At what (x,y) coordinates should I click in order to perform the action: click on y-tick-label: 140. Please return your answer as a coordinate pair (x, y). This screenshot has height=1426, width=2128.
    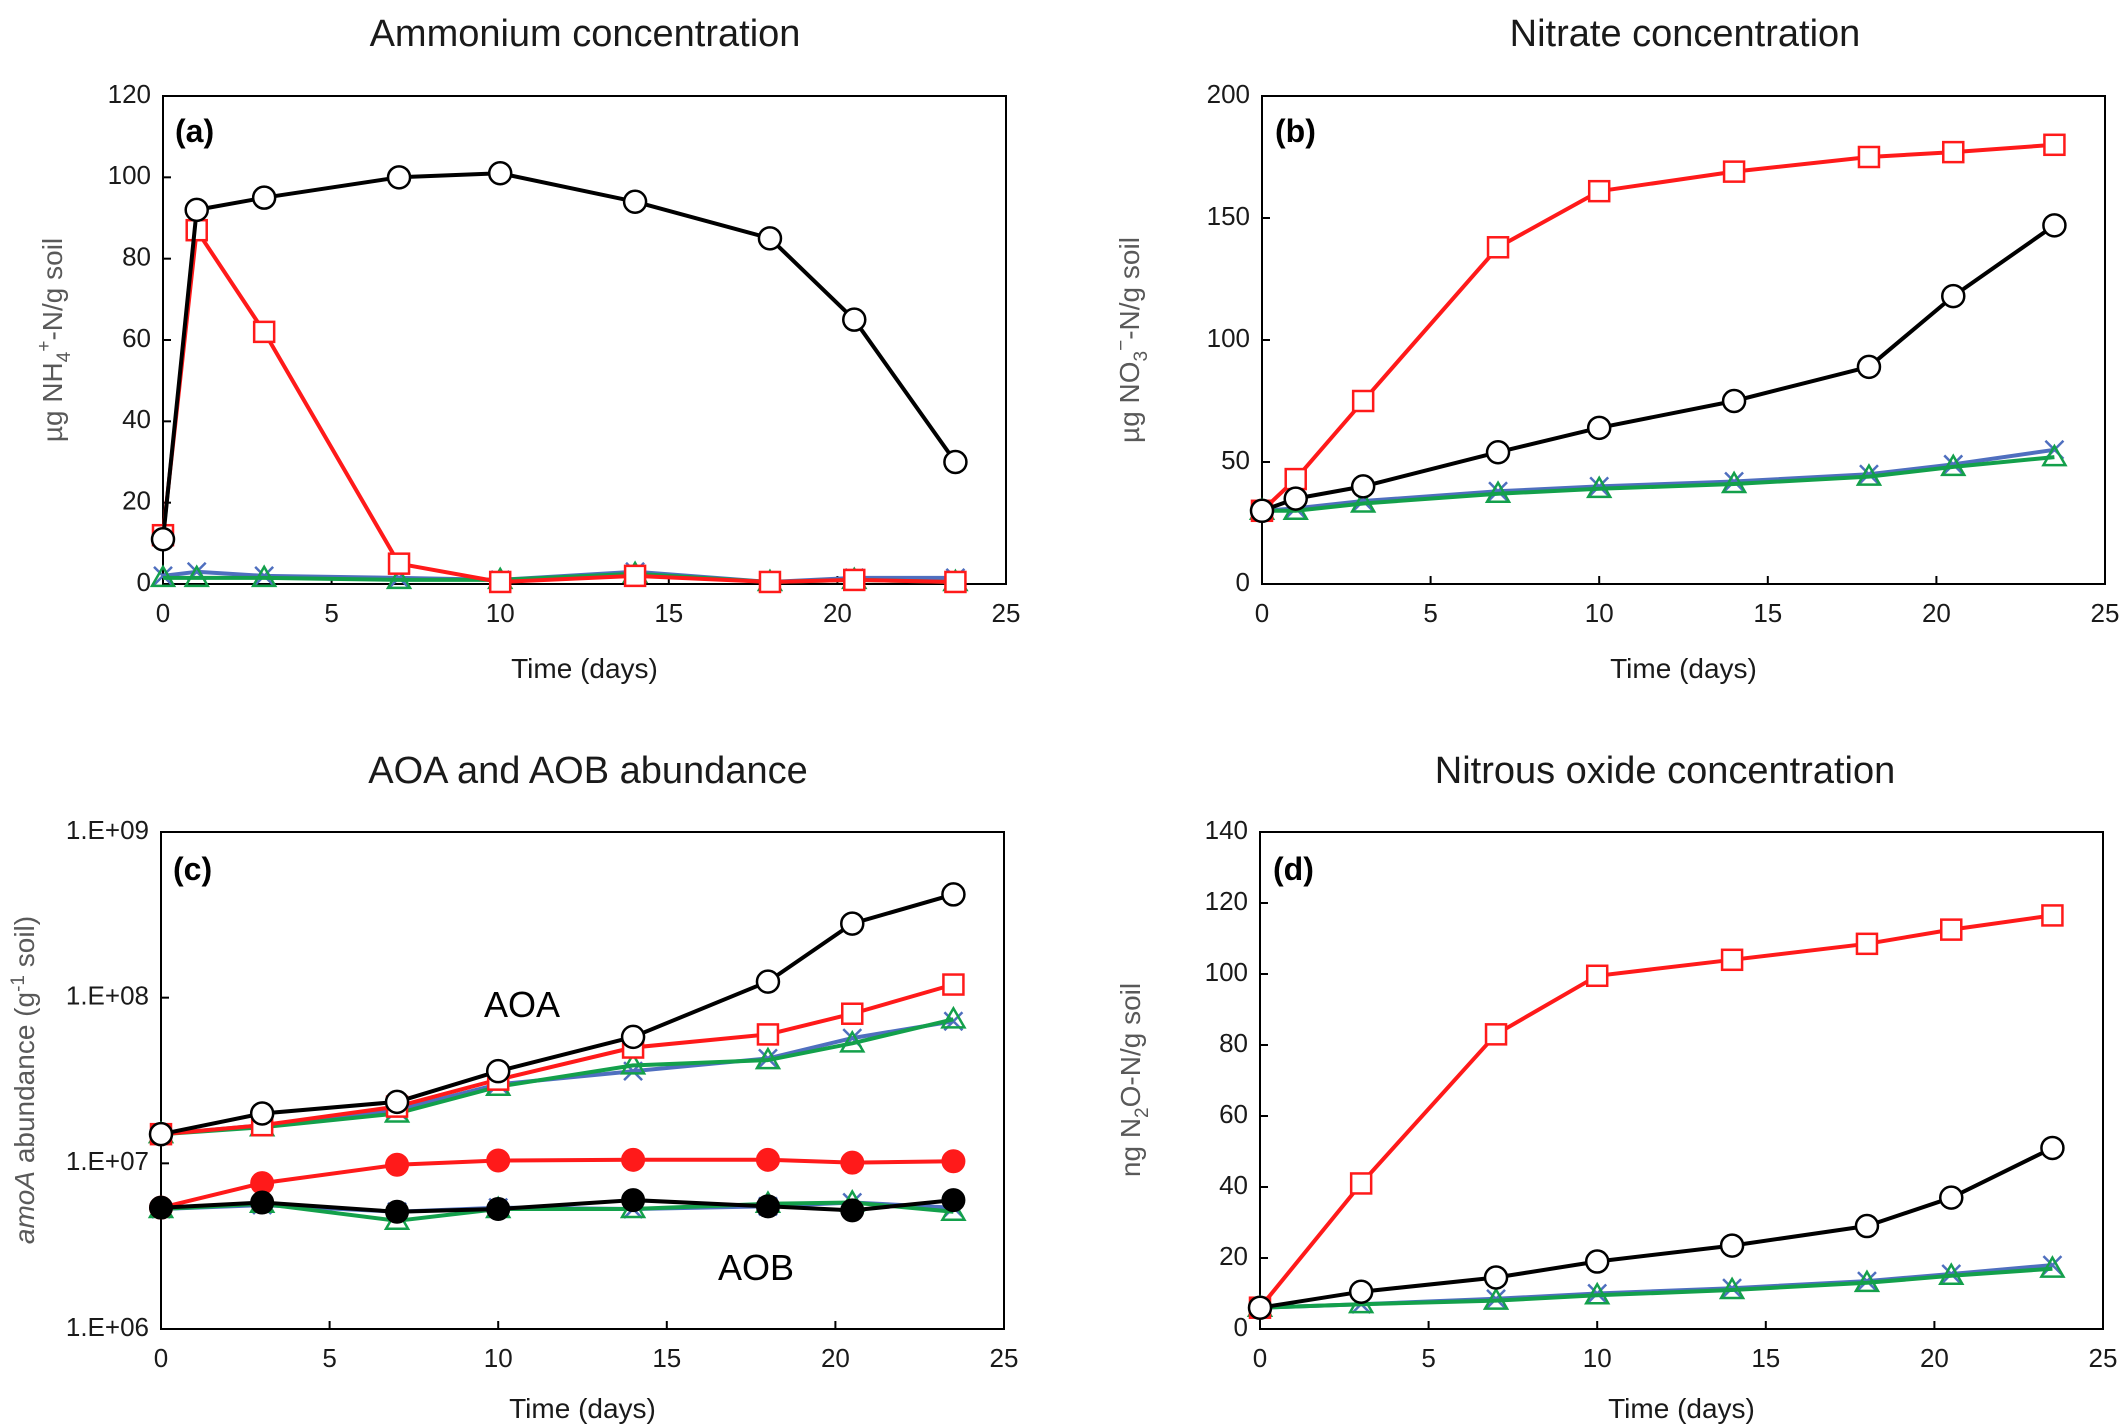
    Looking at the image, I should click on (1226, 830).